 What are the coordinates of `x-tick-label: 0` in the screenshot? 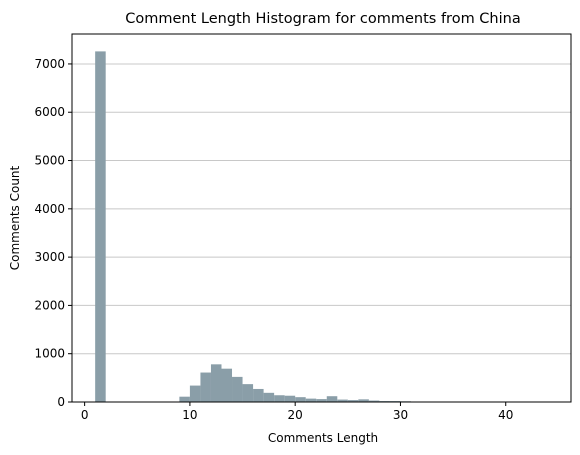 It's located at (85, 415).